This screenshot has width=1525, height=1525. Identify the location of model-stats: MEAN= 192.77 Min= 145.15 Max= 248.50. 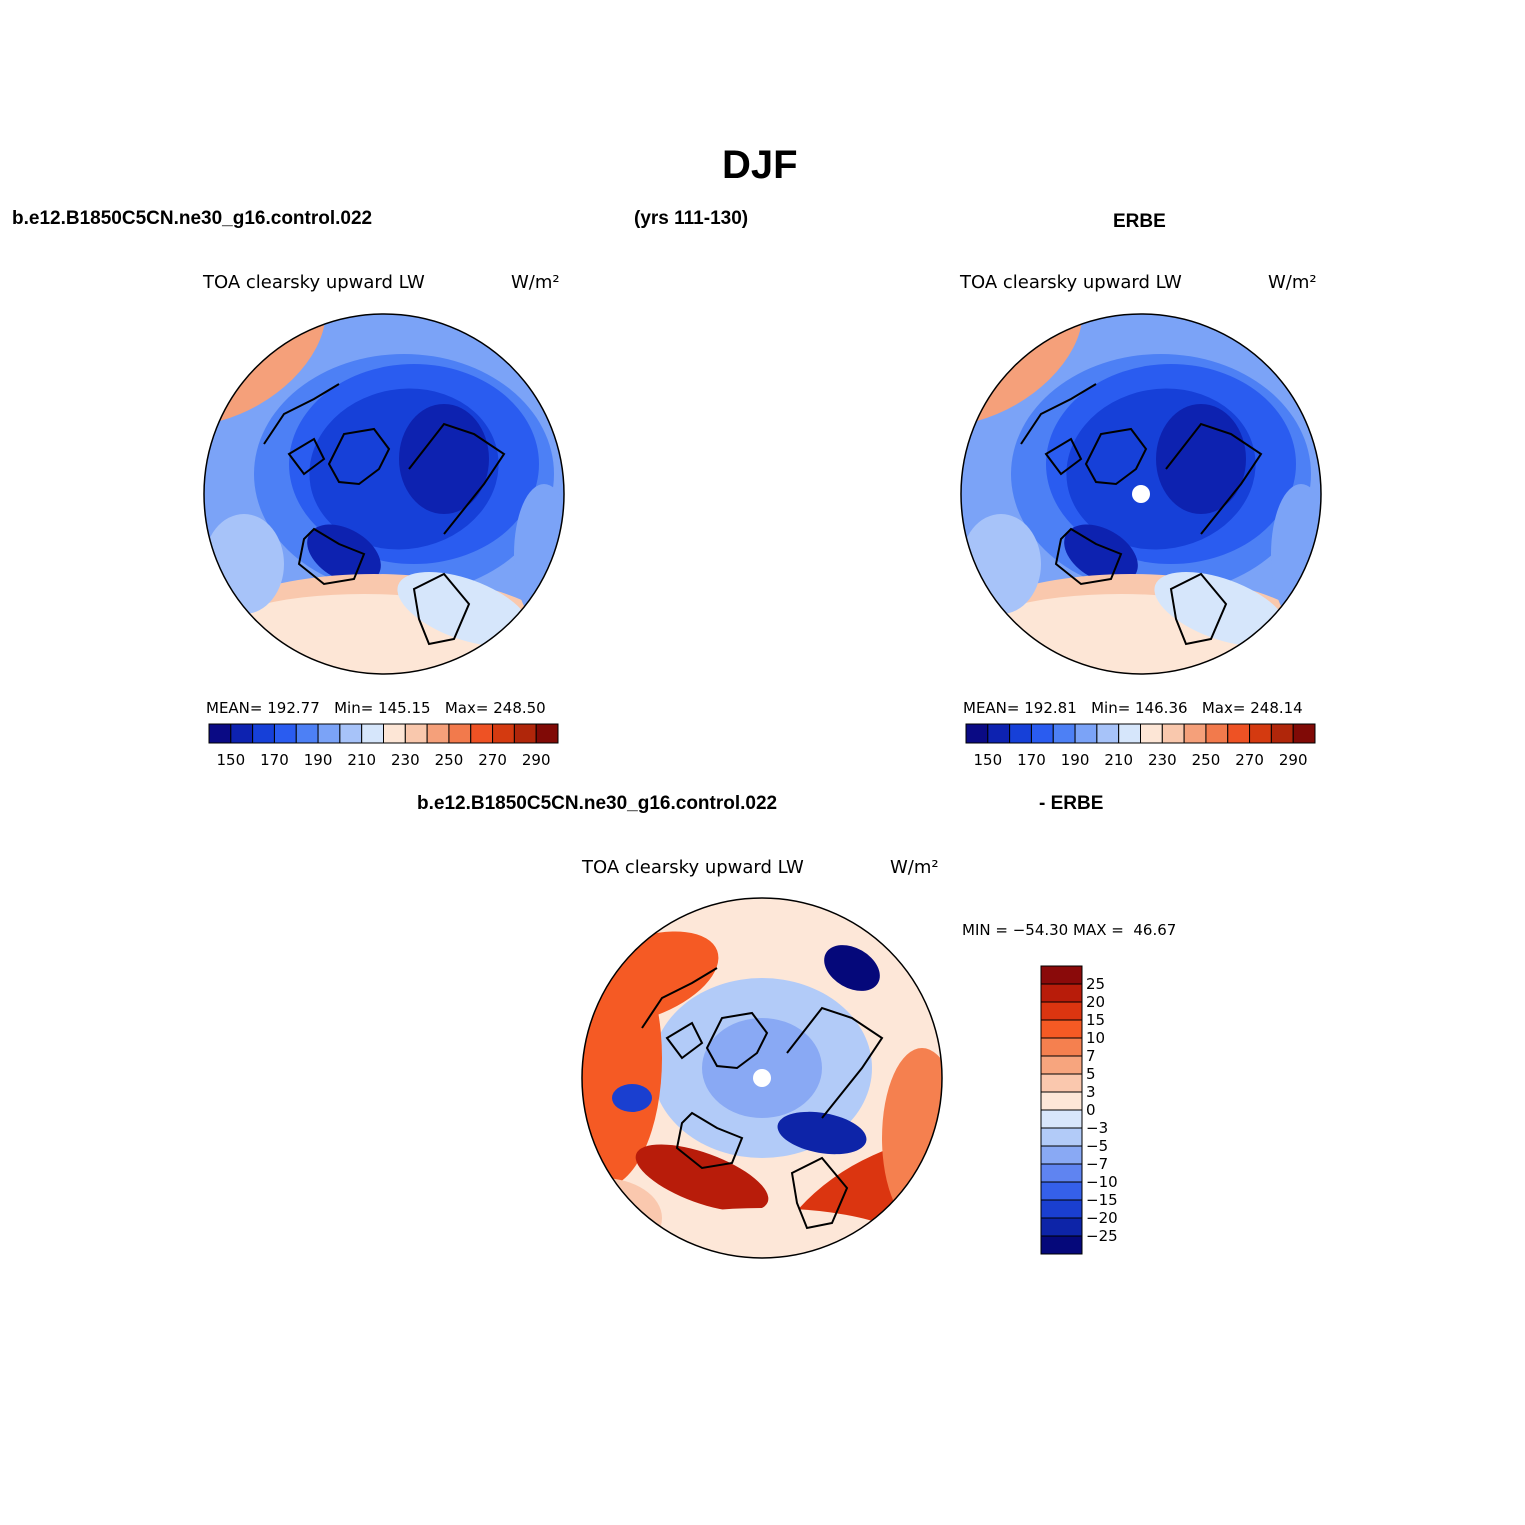
(376, 708).